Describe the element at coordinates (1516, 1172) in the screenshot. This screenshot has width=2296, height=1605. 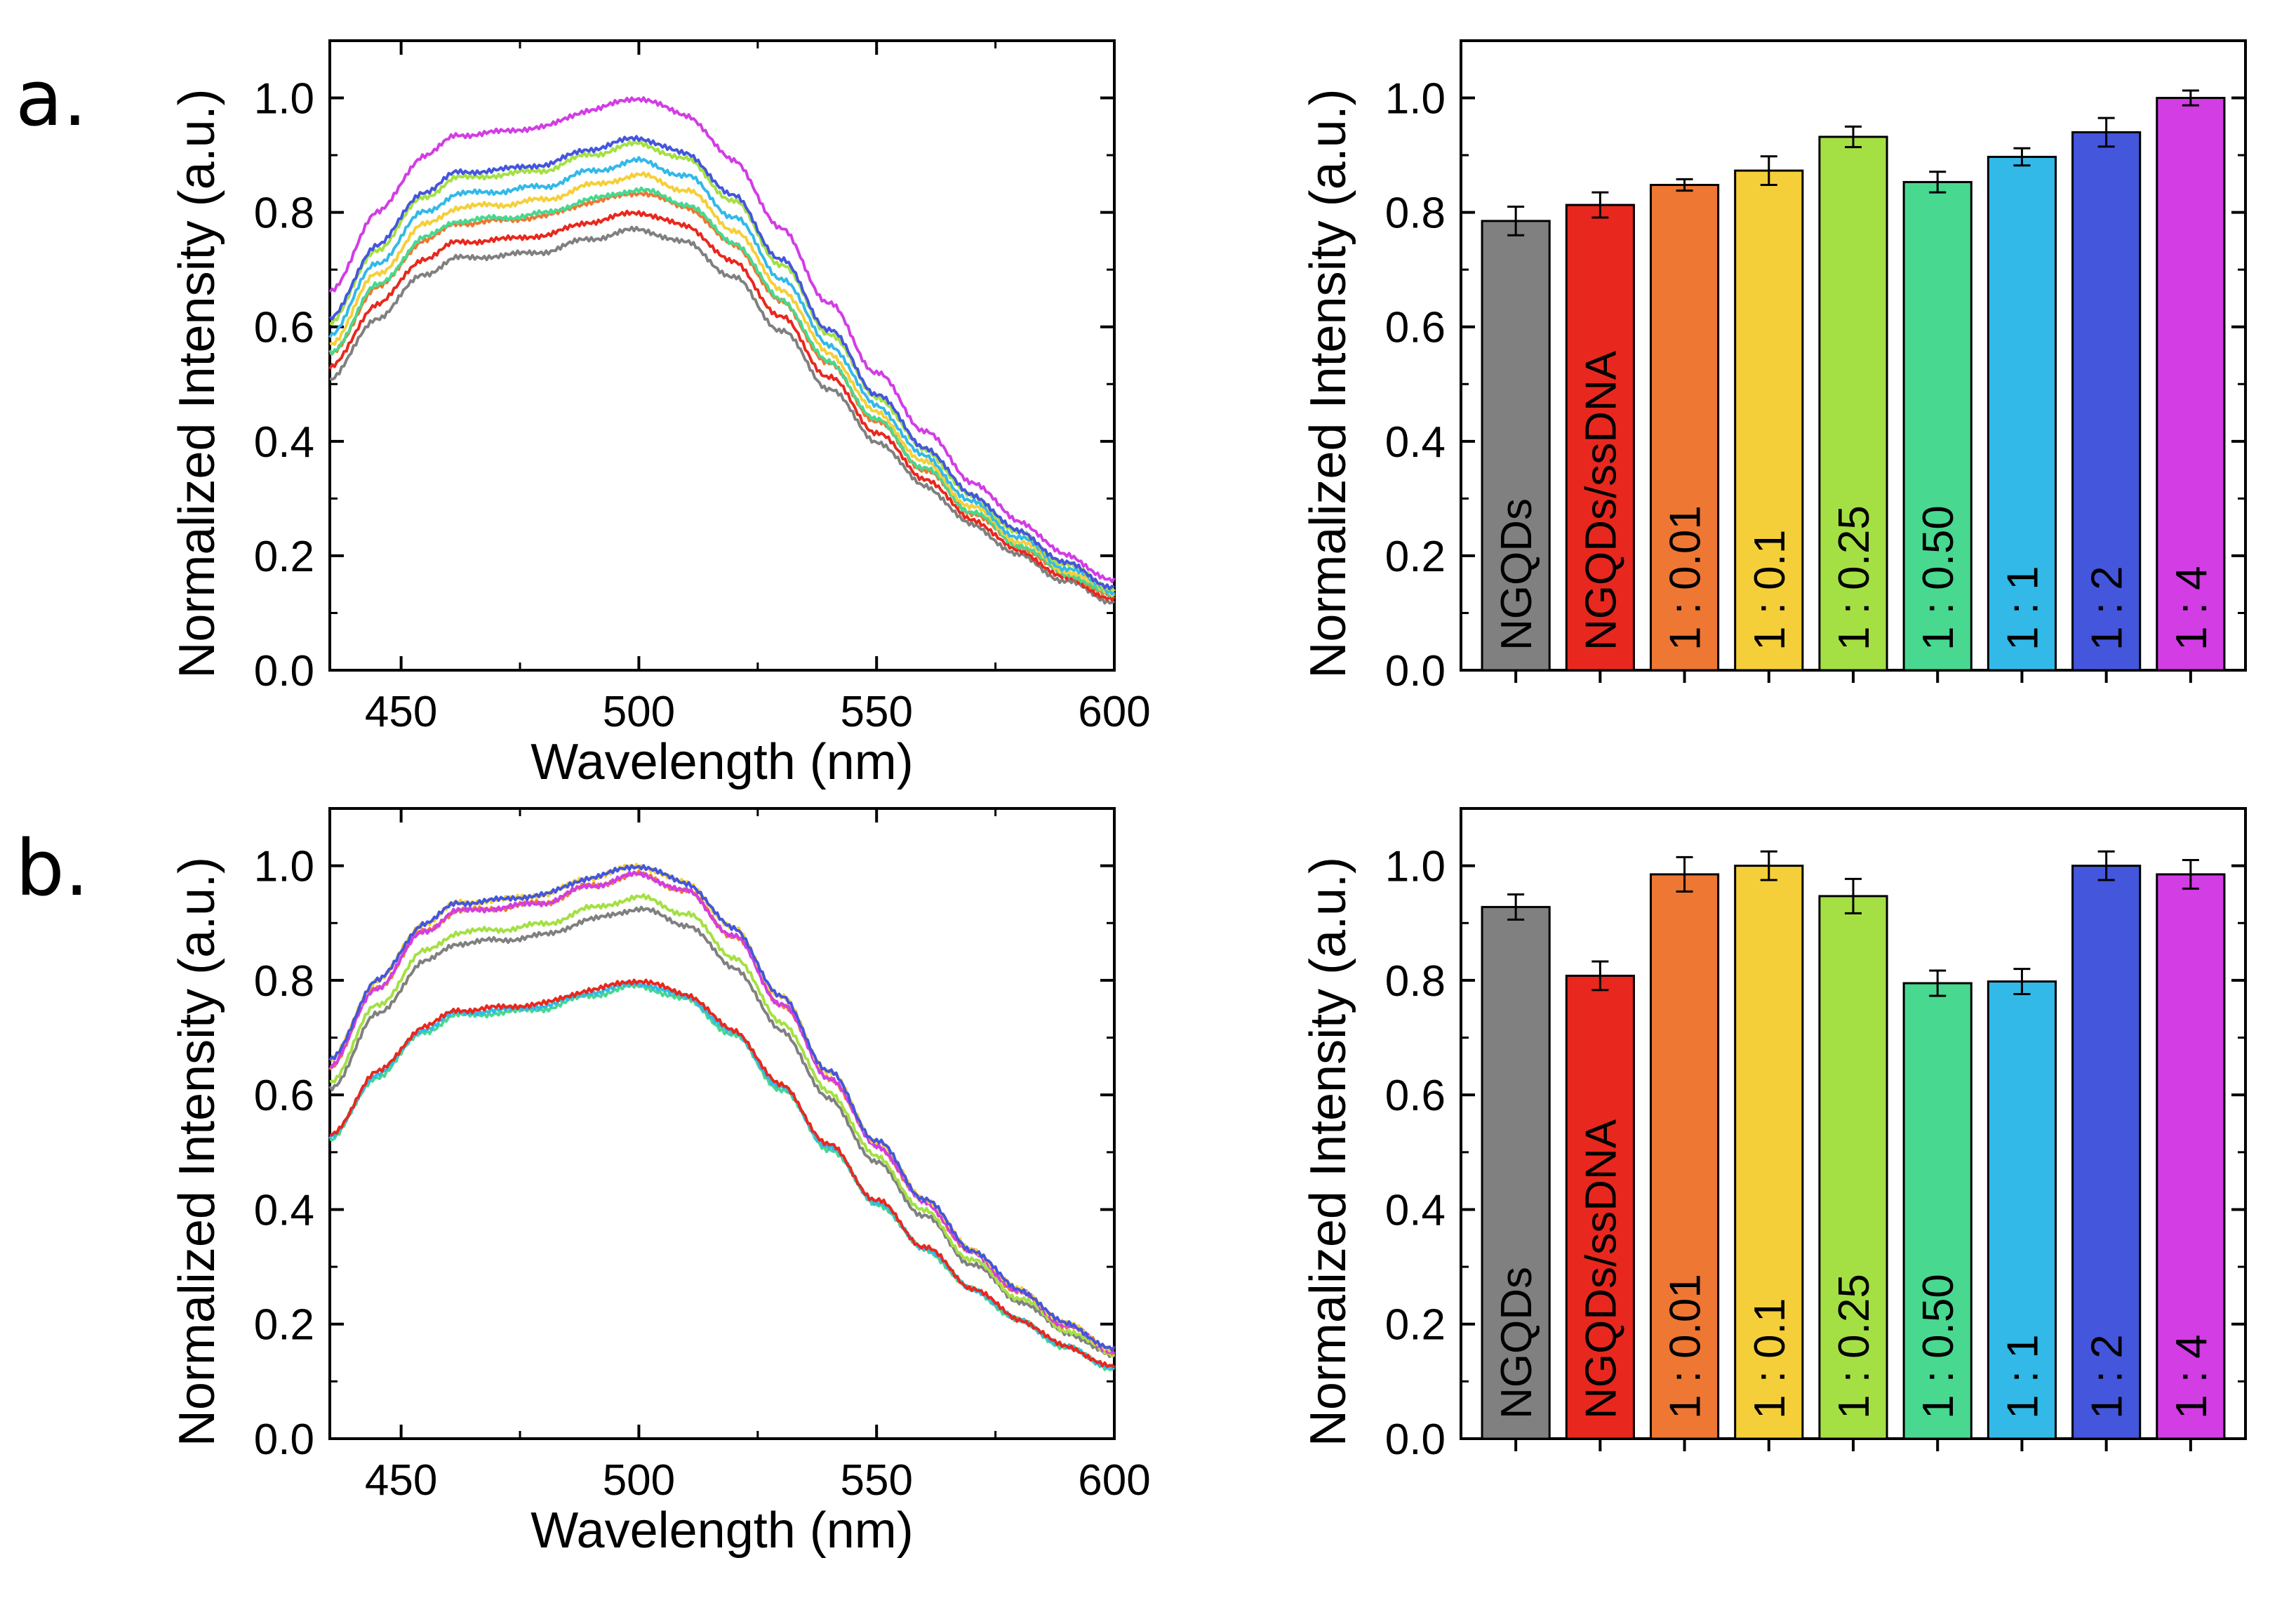
I see `bar-ngqds` at that location.